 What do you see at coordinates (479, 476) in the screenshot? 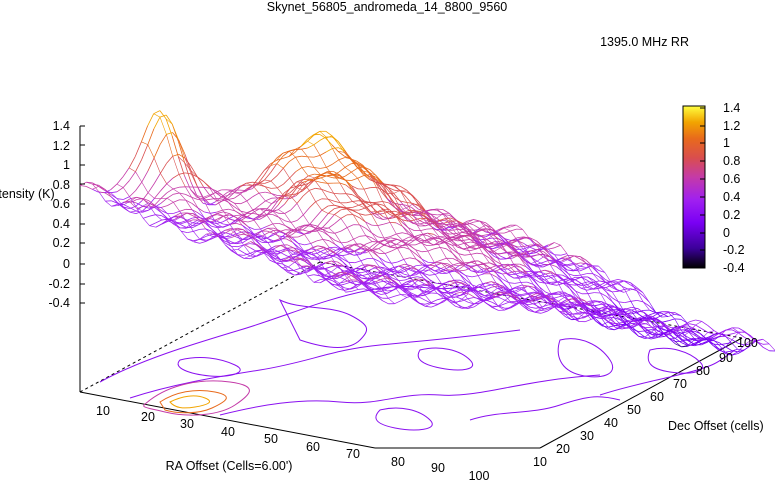
I see `x-tick-label: 100` at bounding box center [479, 476].